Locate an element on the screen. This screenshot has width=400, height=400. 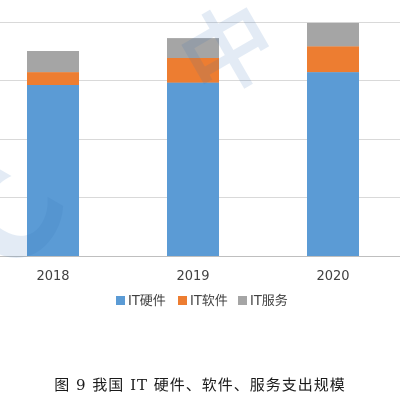
x-axis-labels: 2018 2019 2020 is located at coordinates (192, 276).